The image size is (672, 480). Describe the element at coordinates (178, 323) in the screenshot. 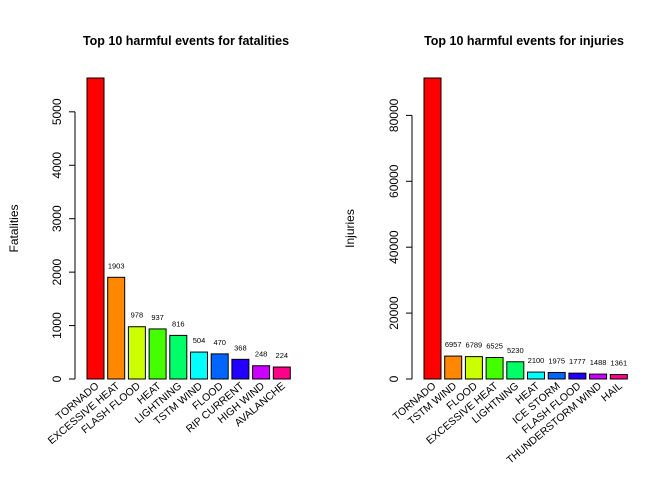

I see `data-label: 816` at that location.